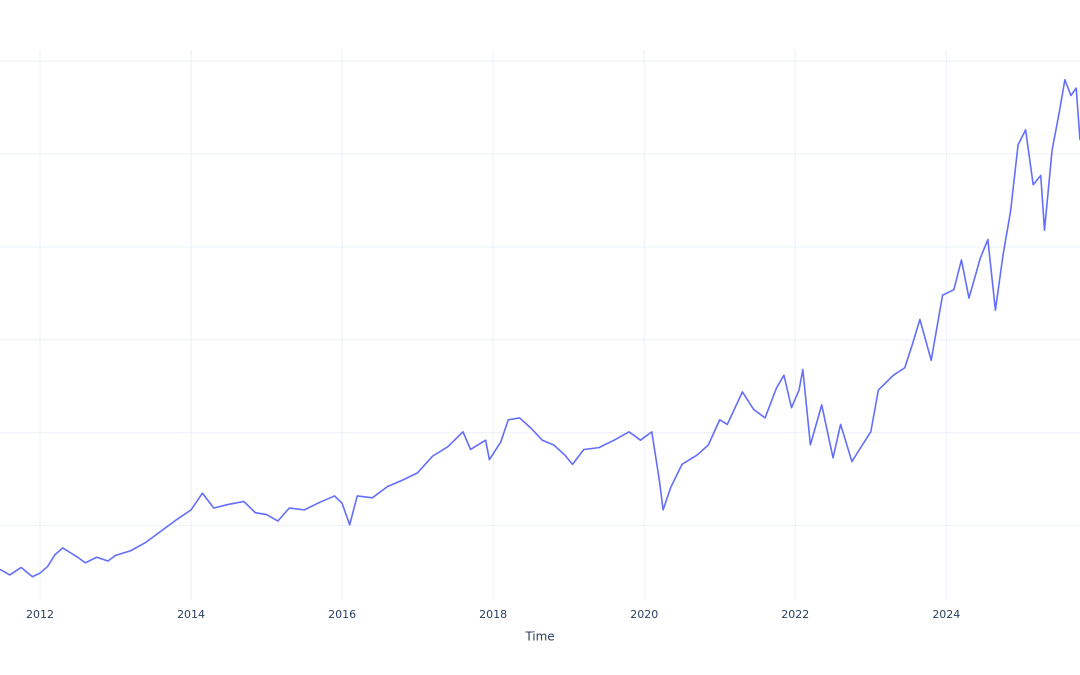 Image resolution: width=1080 pixels, height=675 pixels. Describe the element at coordinates (342, 614) in the screenshot. I see `x-tick-label: 2016` at that location.